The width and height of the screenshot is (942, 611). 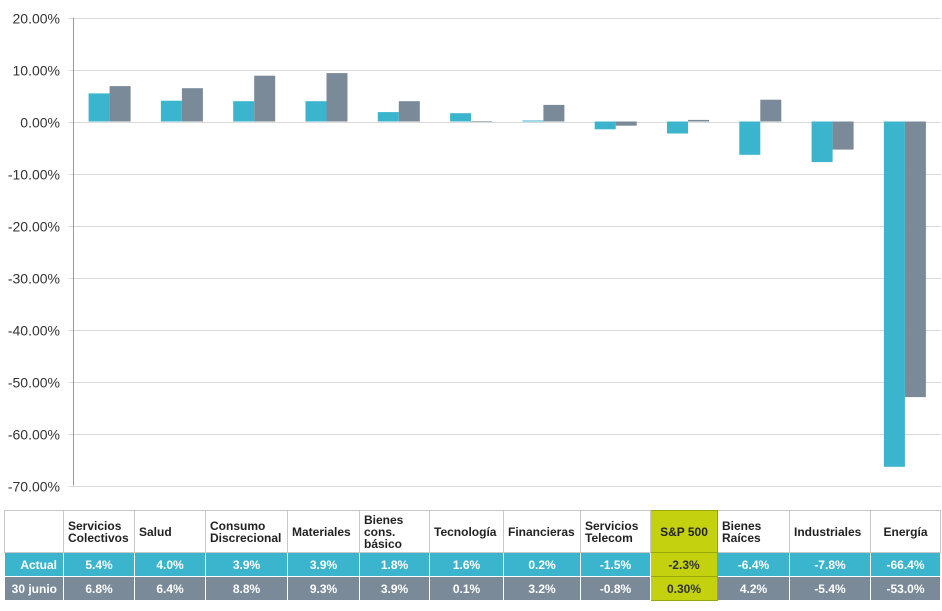 I want to click on table-corner-cell, so click(x=34, y=531).